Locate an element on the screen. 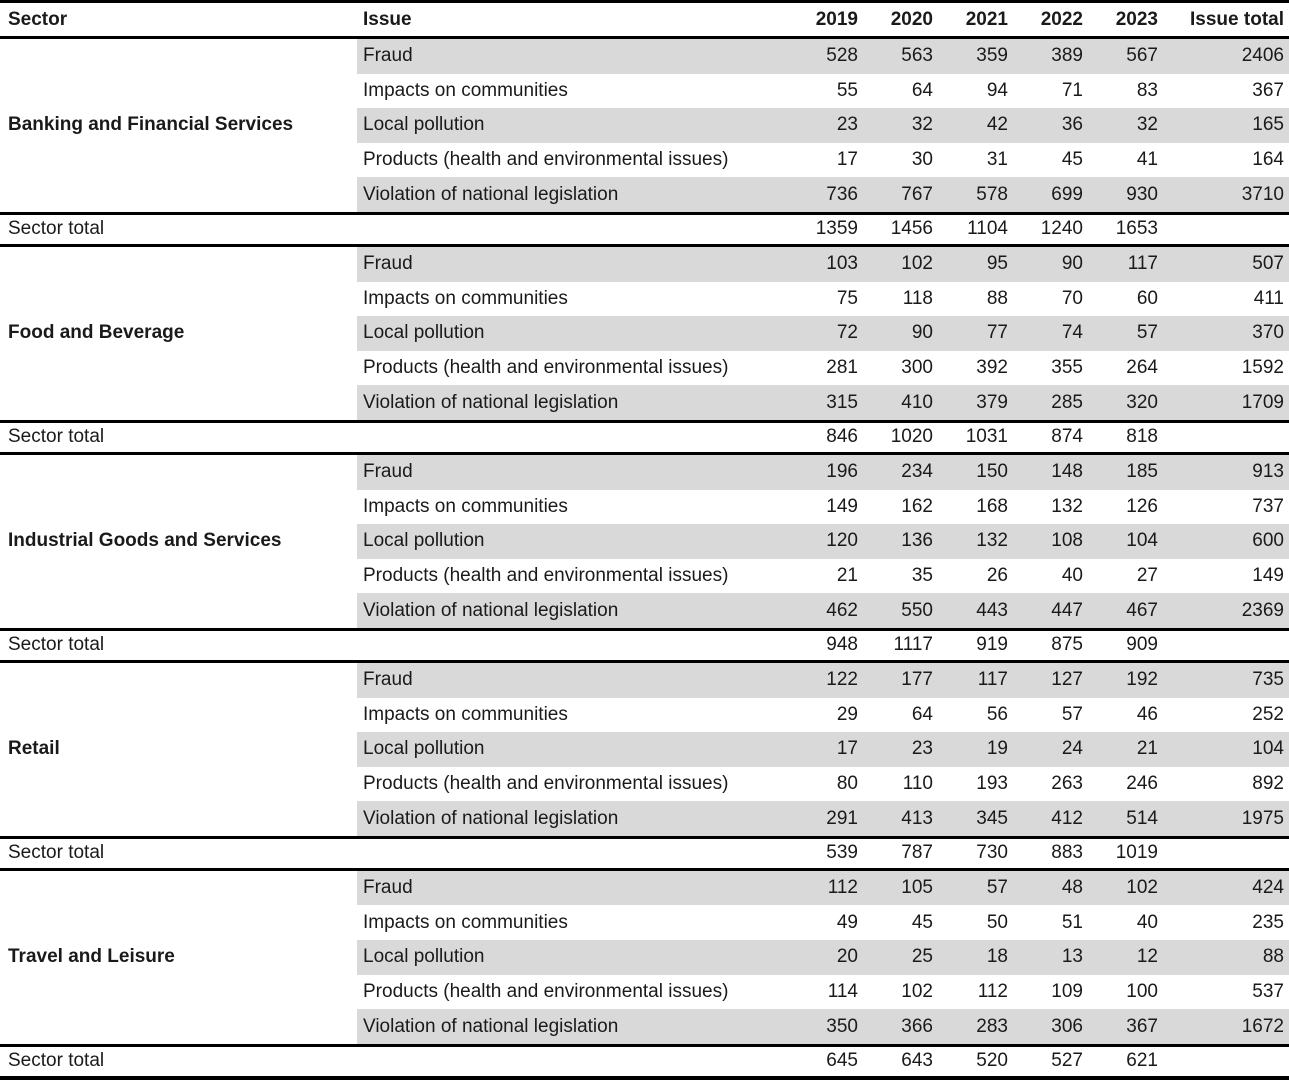  year-value-cell: 264 is located at coordinates (1128, 368).